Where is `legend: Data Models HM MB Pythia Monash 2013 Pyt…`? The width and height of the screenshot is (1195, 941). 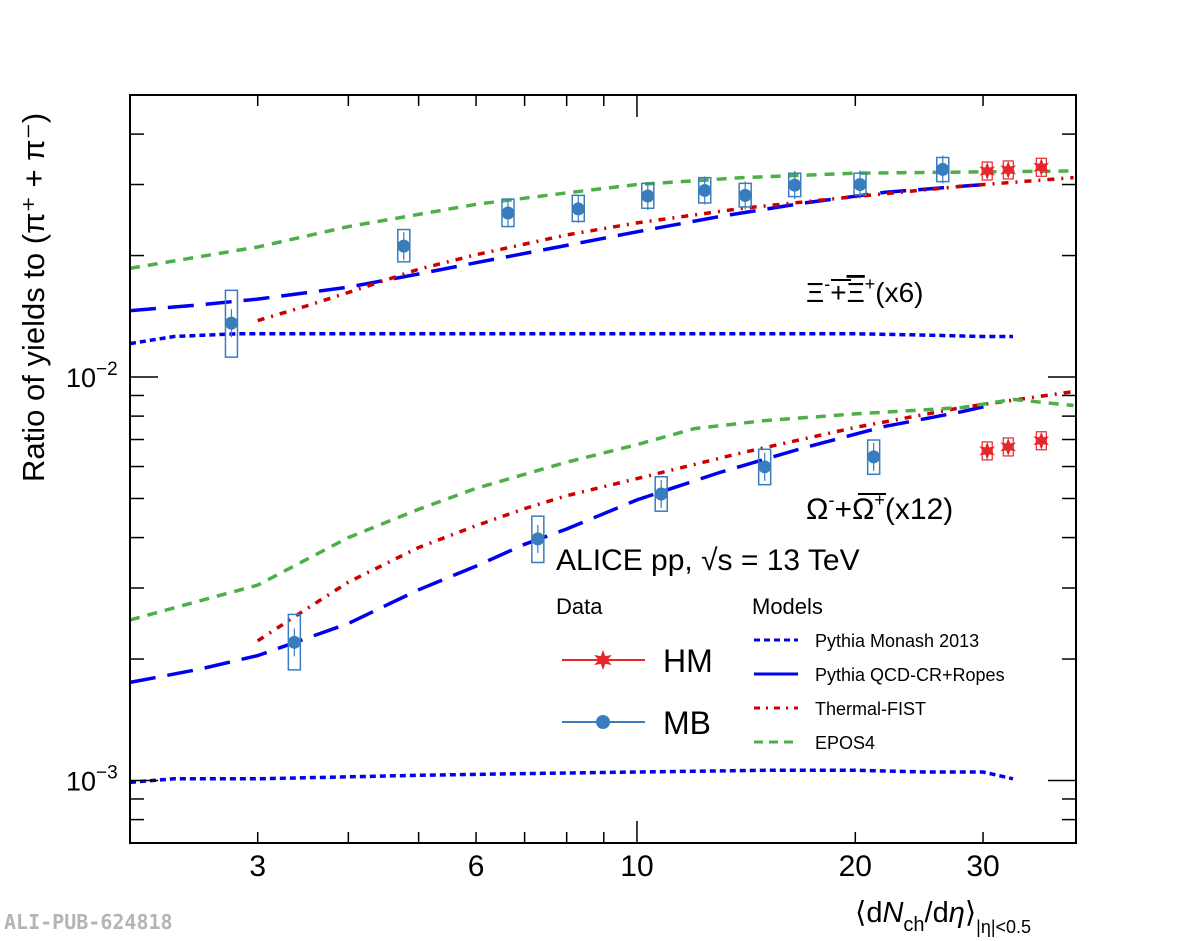
legend: Data Models HM MB Pythia Monash 2013 Pyt… is located at coordinates (780, 673).